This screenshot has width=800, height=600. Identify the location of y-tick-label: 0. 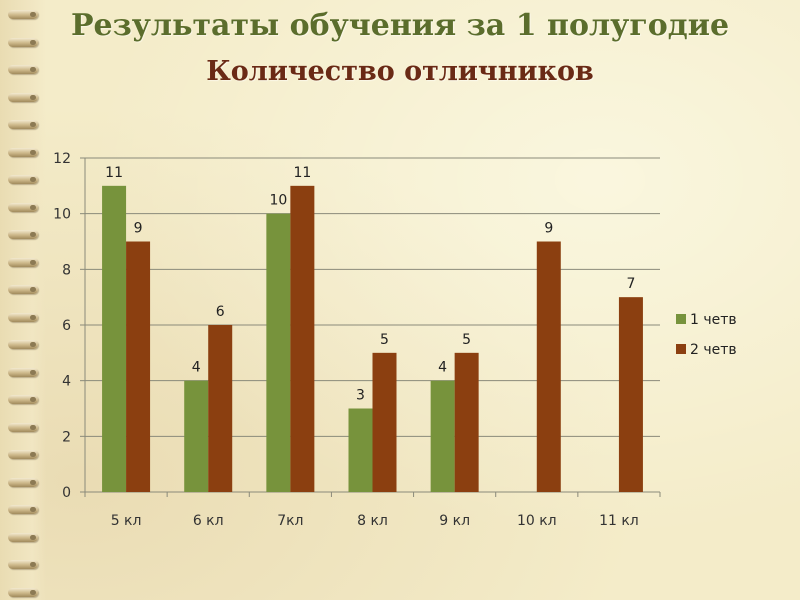
(66, 493).